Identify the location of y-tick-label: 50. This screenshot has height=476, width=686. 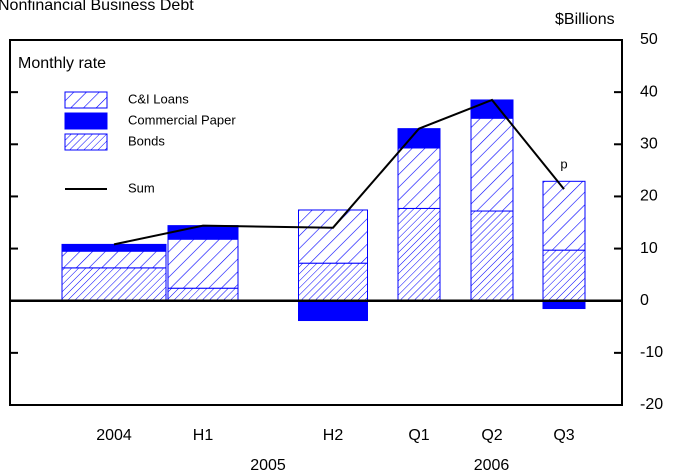
(649, 39).